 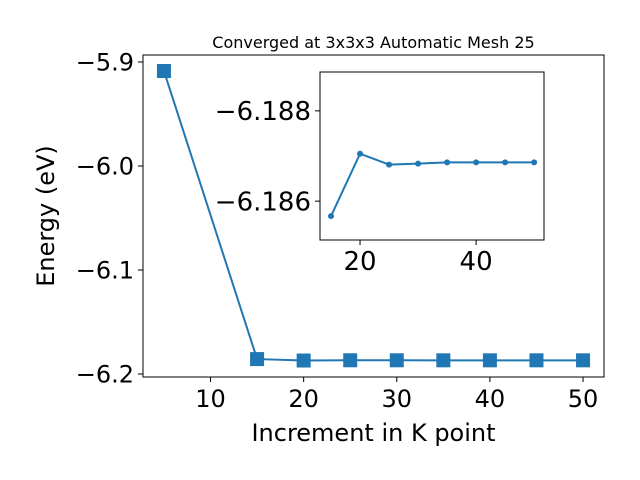 What do you see at coordinates (432, 184) in the screenshot?
I see `line` at bounding box center [432, 184].